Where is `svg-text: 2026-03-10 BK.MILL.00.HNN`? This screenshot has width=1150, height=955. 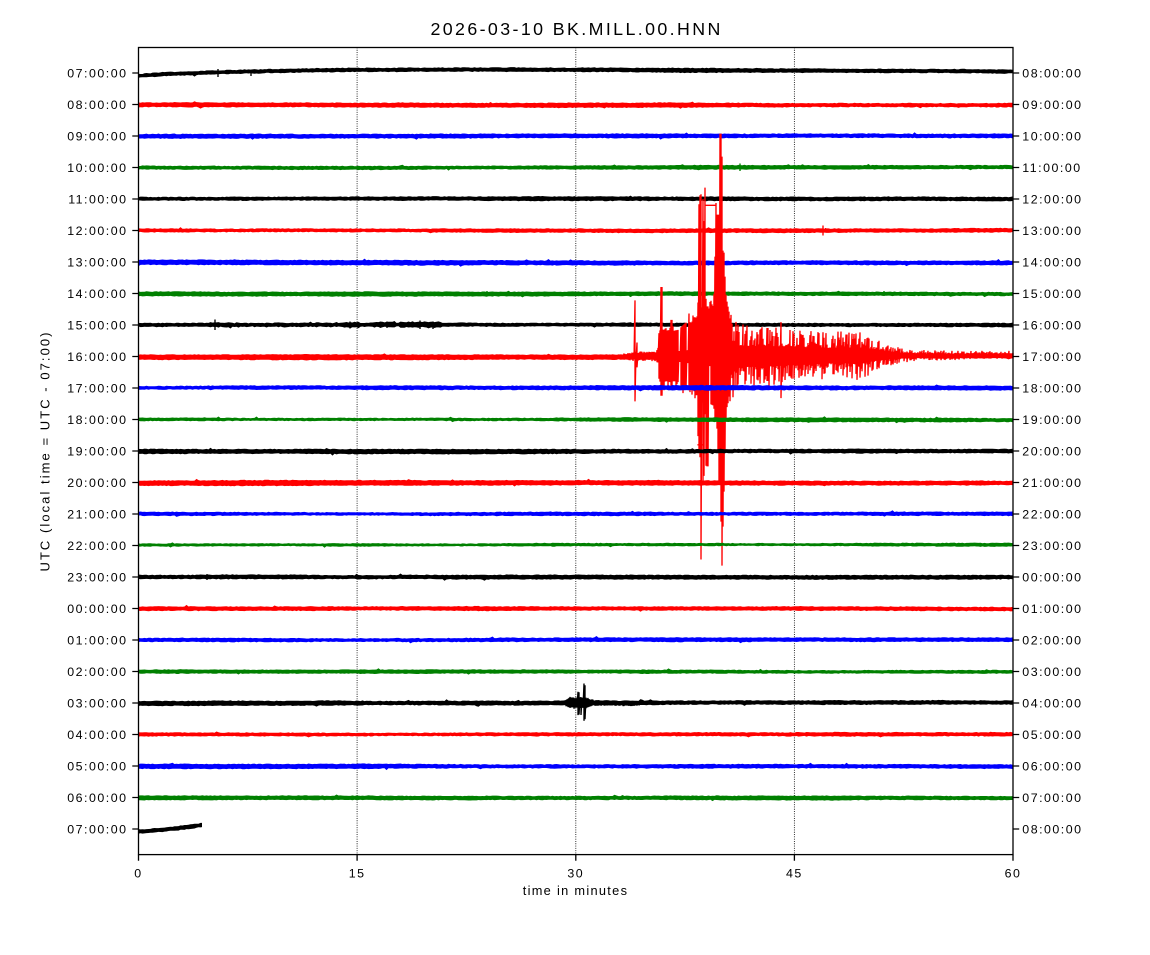 svg-text: 2026-03-10 BK.MILL.00.HNN is located at coordinates (576, 29).